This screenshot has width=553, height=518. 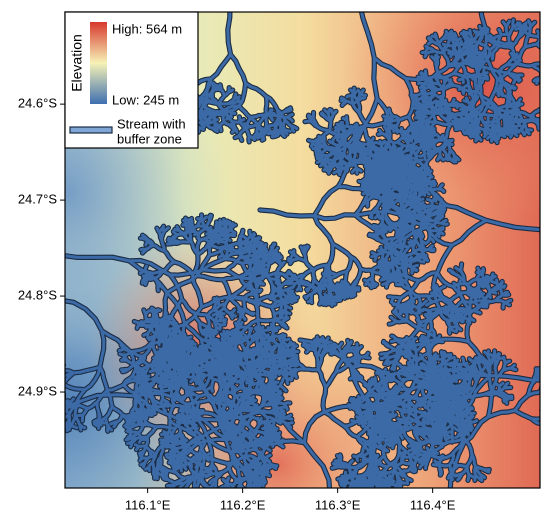 What do you see at coordinates (77, 63) in the screenshot?
I see `legend-title: Elevation` at bounding box center [77, 63].